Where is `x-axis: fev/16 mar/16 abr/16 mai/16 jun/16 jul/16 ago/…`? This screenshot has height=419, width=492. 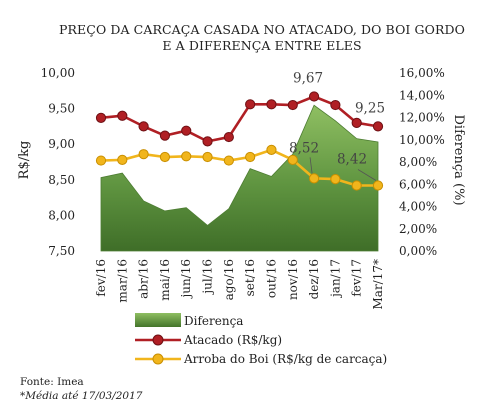 x-axis: fev/16 mar/16 abr/16 mai/16 jun/16 jul/16 ago/… is located at coordinates (239, 284).